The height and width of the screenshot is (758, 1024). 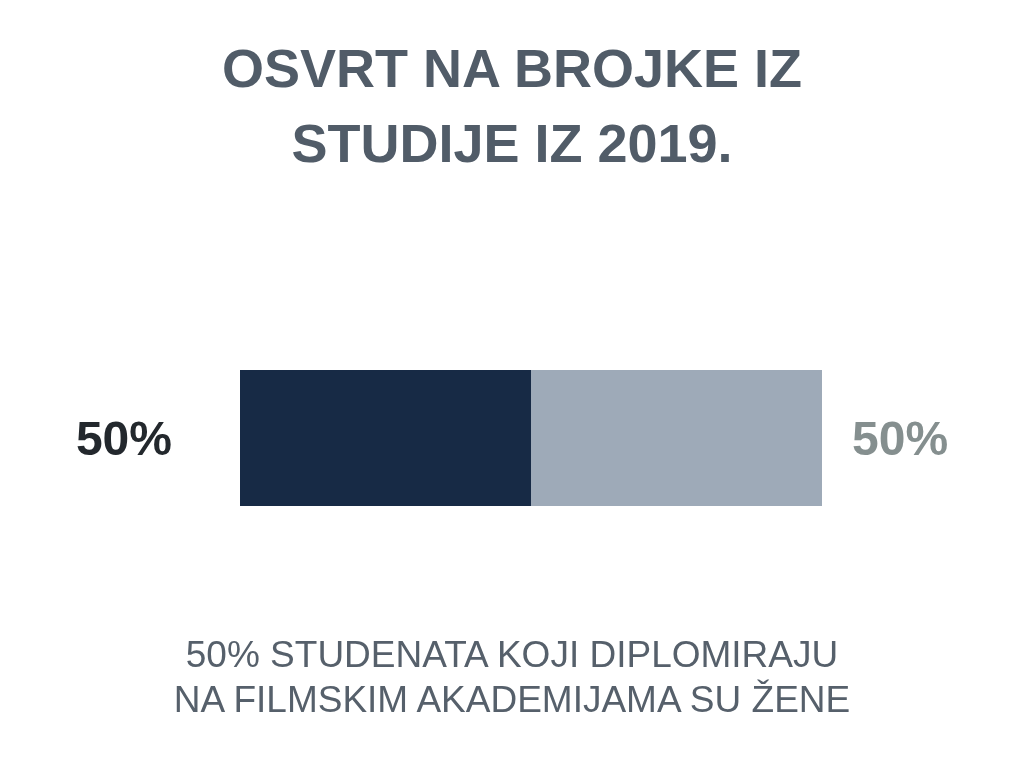 I want to click on text: 50% STUDENATA KOJI DIPLOMIRAJU NA FILMSKIM AKADEMIJAMA SU ŽENE, so click(x=512, y=677).